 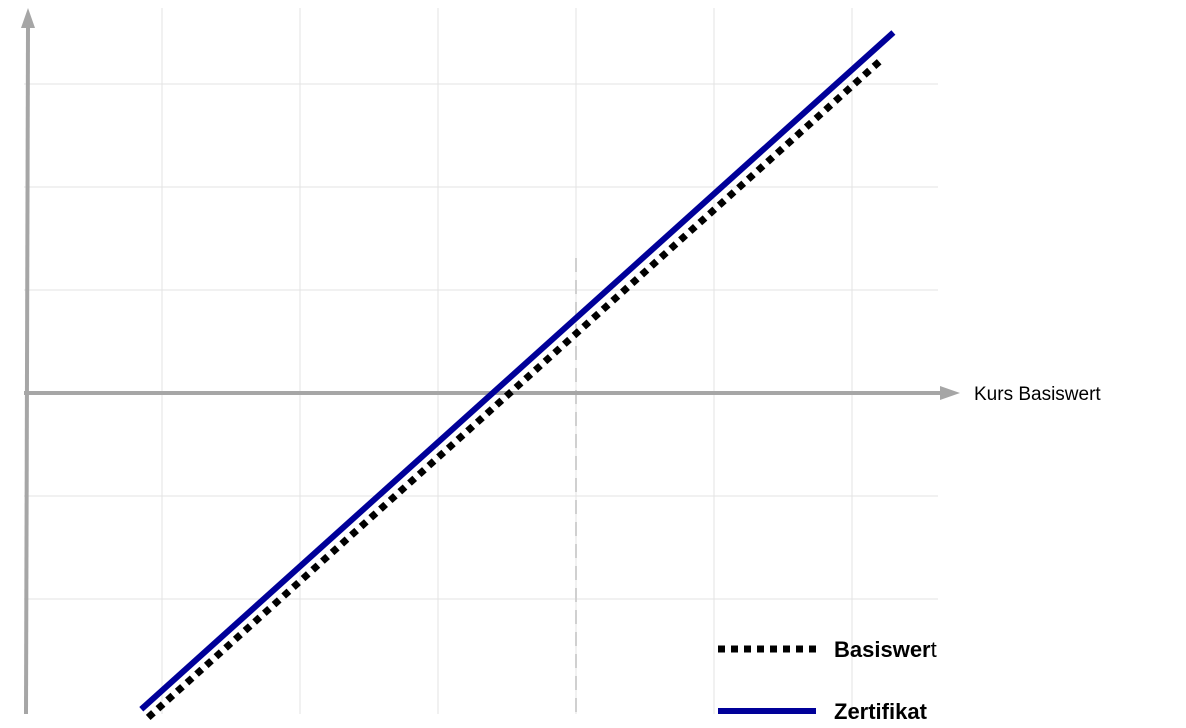 What do you see at coordinates (950, 393) in the screenshot?
I see `x-axis-arrow-icon` at bounding box center [950, 393].